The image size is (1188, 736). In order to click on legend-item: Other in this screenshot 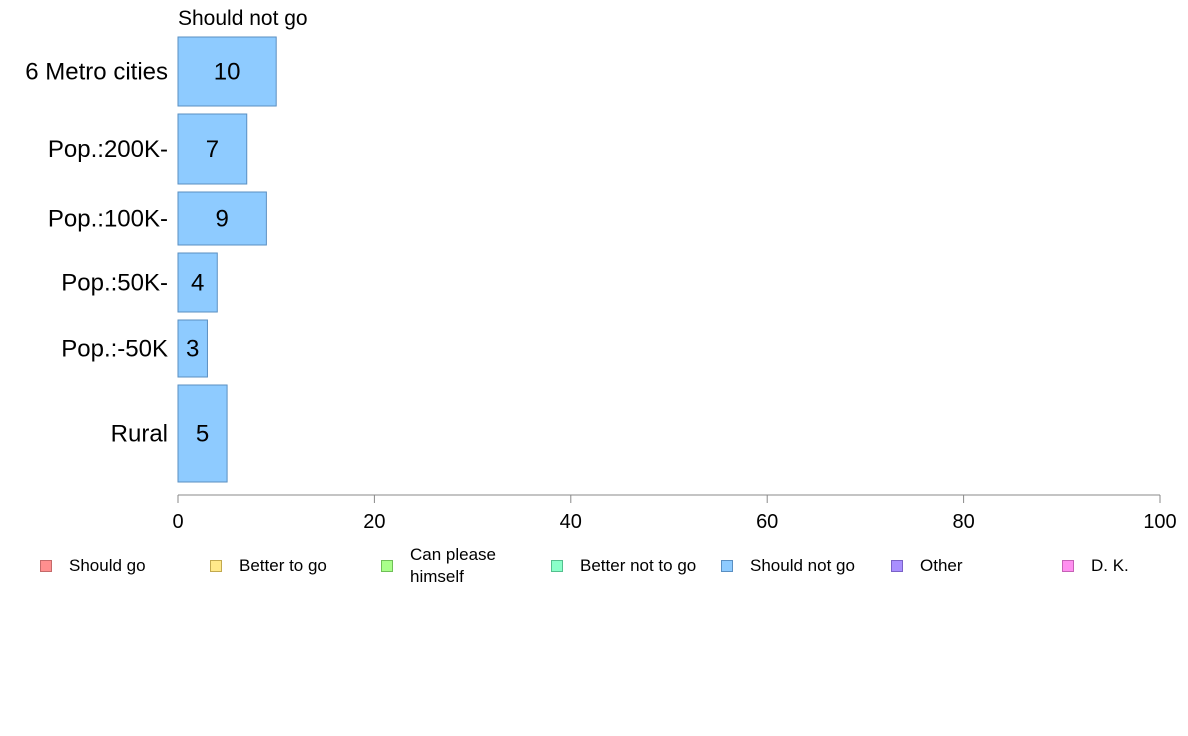, I will do `click(973, 566)`.